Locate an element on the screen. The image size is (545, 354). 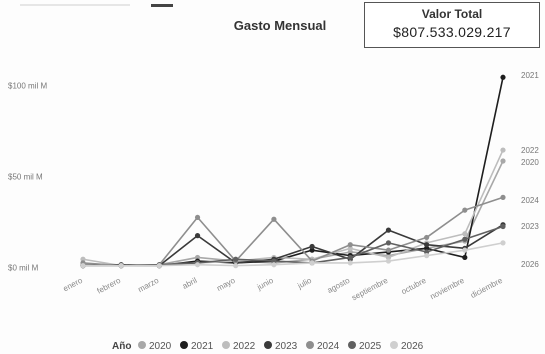
y-tick-label: $100 mil M is located at coordinates (27, 86).